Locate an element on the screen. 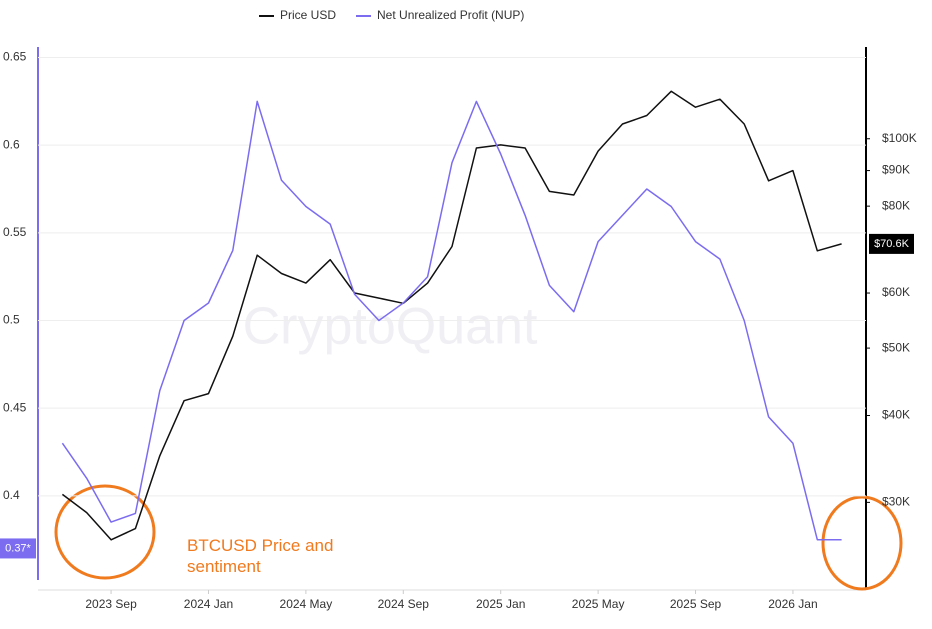 Image resolution: width=932 pixels, height=629 pixels. legend-label: Price USD is located at coordinates (308, 15).